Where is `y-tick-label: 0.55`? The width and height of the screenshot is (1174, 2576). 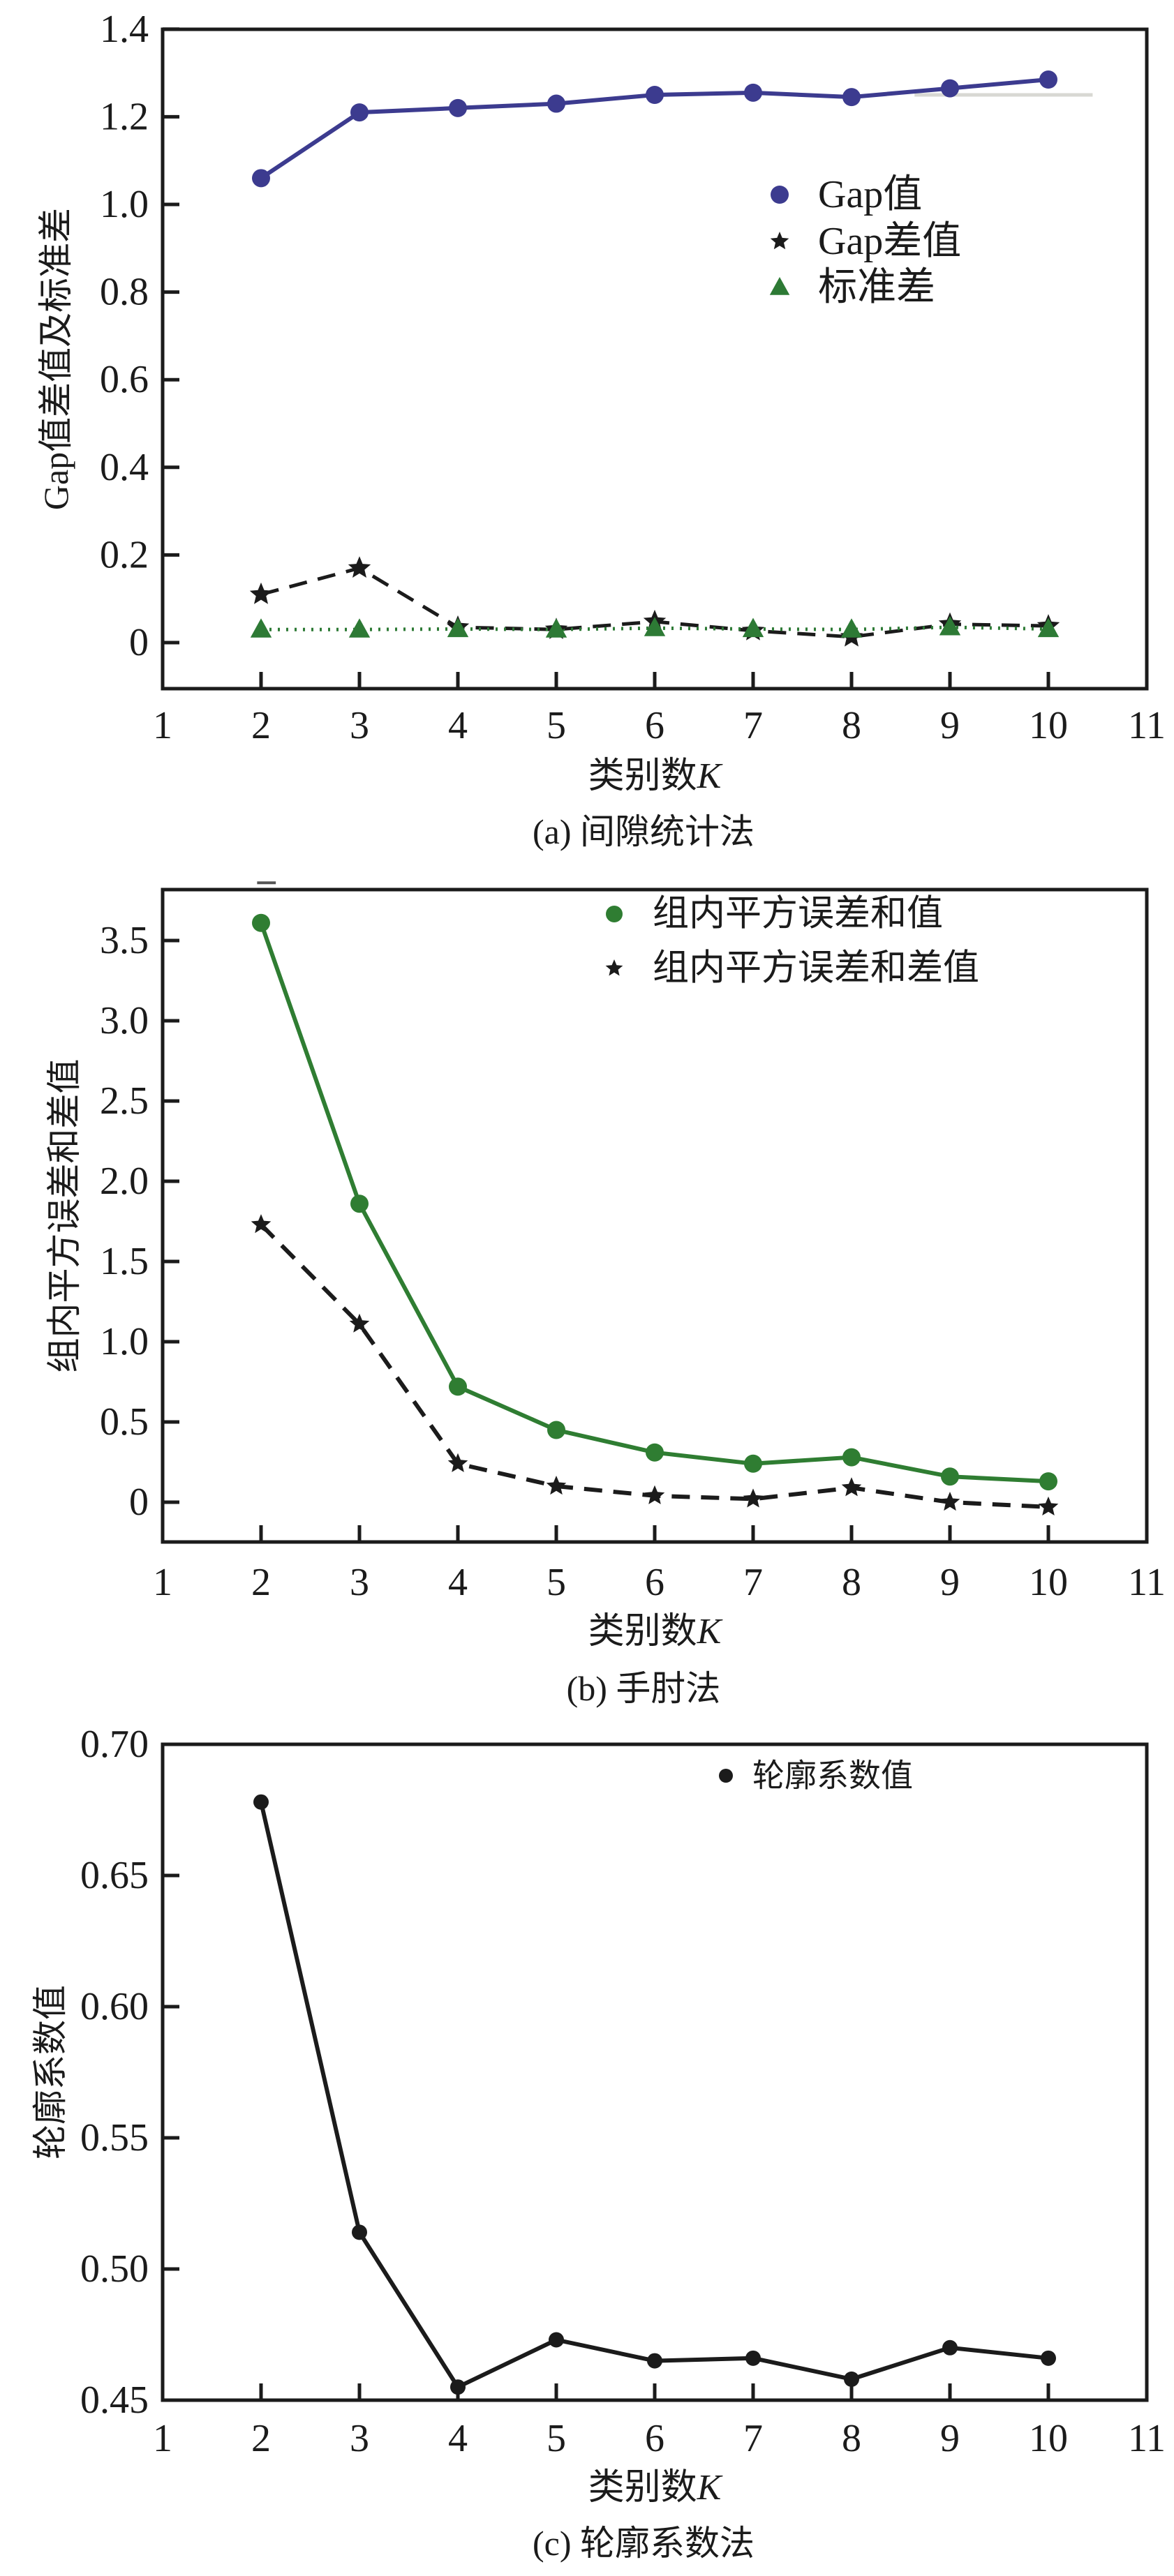 y-tick-label: 0.55 is located at coordinates (114, 2137).